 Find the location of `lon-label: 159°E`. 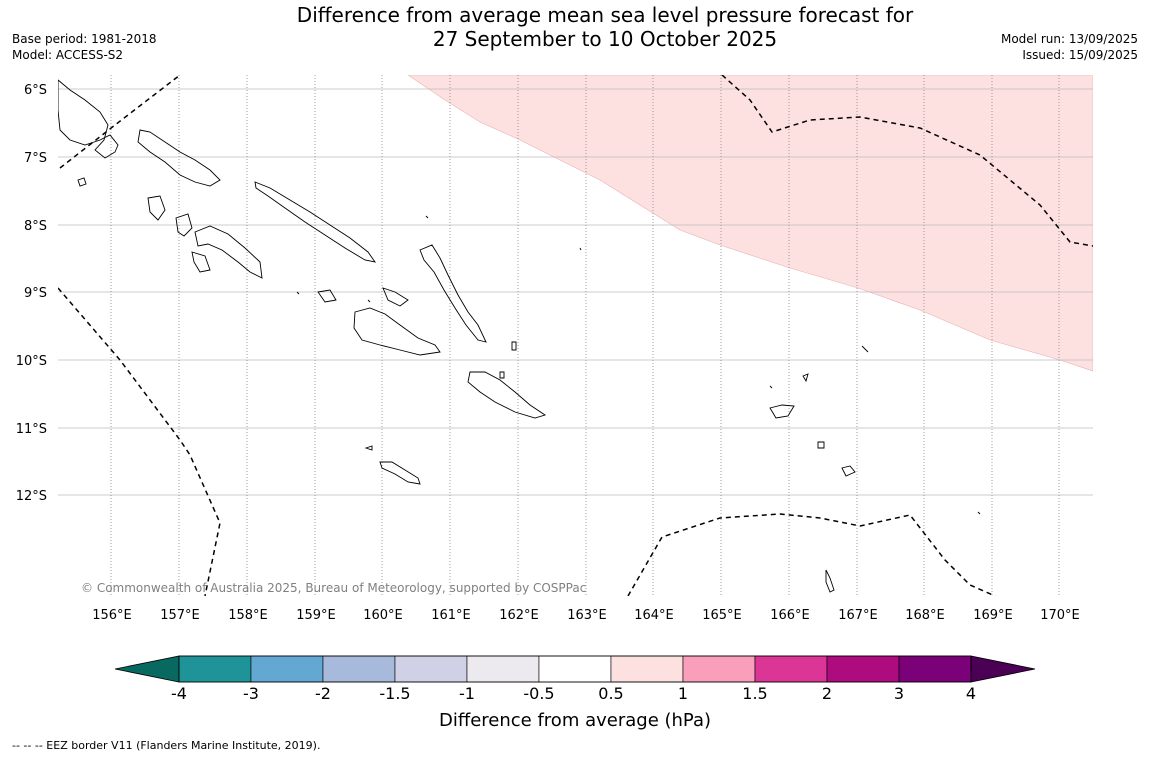

lon-label: 159°E is located at coordinates (316, 615).